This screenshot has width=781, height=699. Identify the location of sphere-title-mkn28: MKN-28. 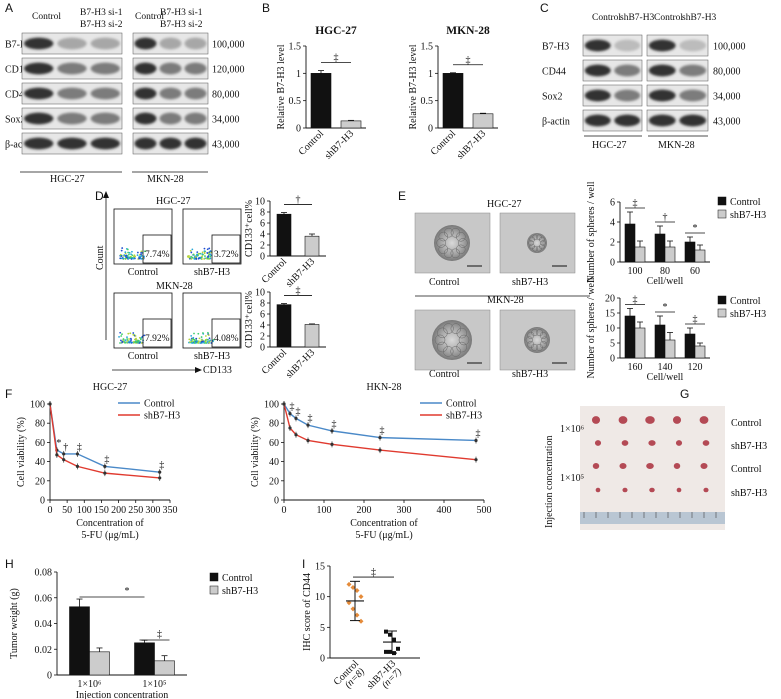
(505, 300).